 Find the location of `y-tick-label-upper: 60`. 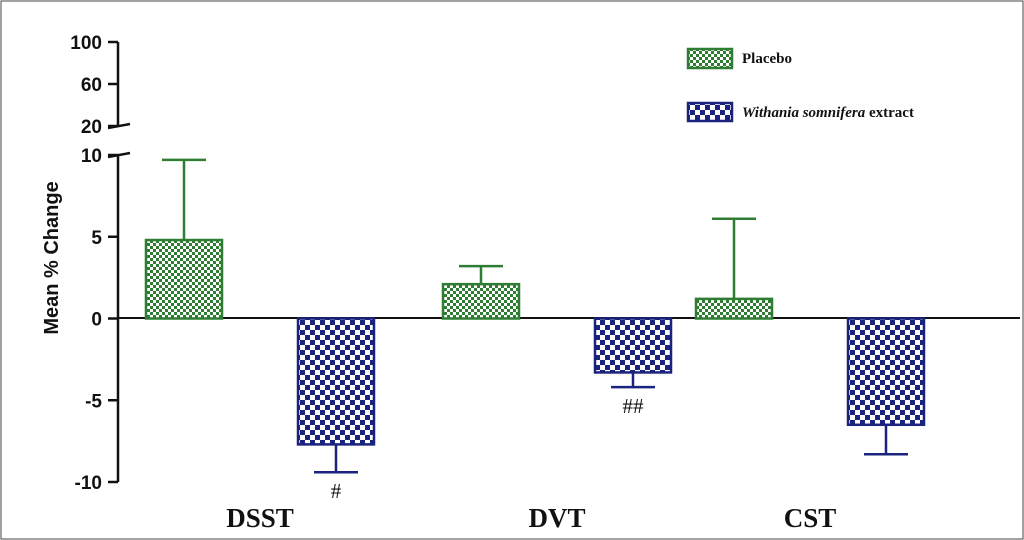

y-tick-label-upper: 60 is located at coordinates (91, 85).